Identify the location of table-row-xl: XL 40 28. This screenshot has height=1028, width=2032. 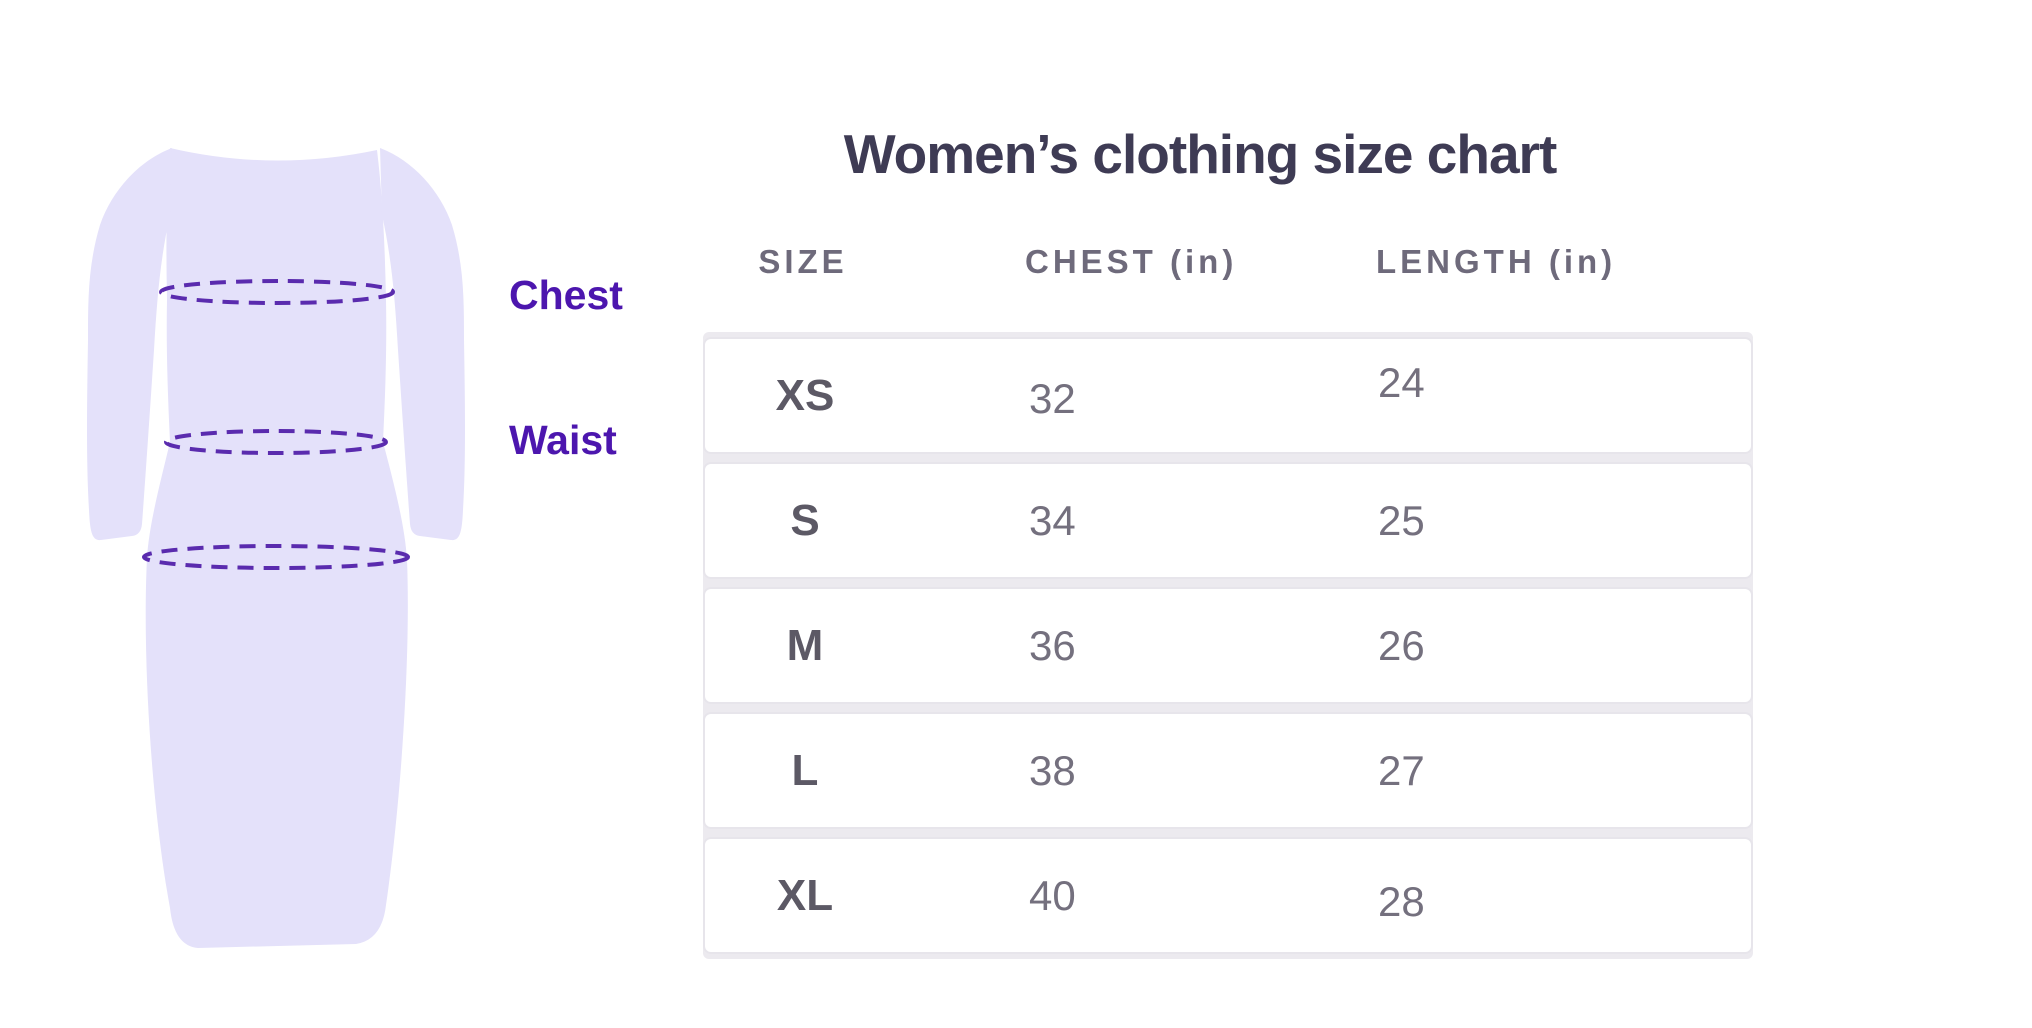
(1228, 895).